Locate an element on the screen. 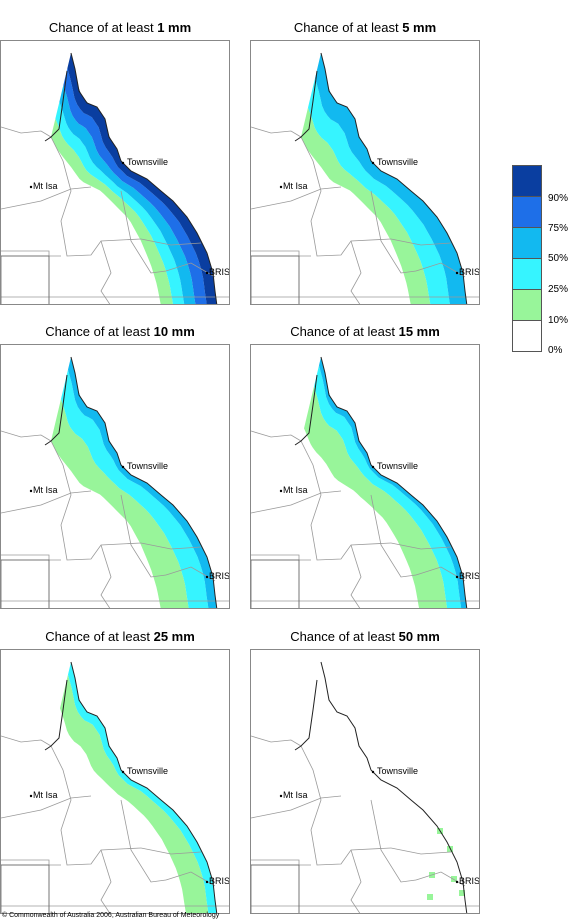 This screenshot has height=923, width=570. panel-title-15mm: Chance of at least 15 mm is located at coordinates (365, 331).